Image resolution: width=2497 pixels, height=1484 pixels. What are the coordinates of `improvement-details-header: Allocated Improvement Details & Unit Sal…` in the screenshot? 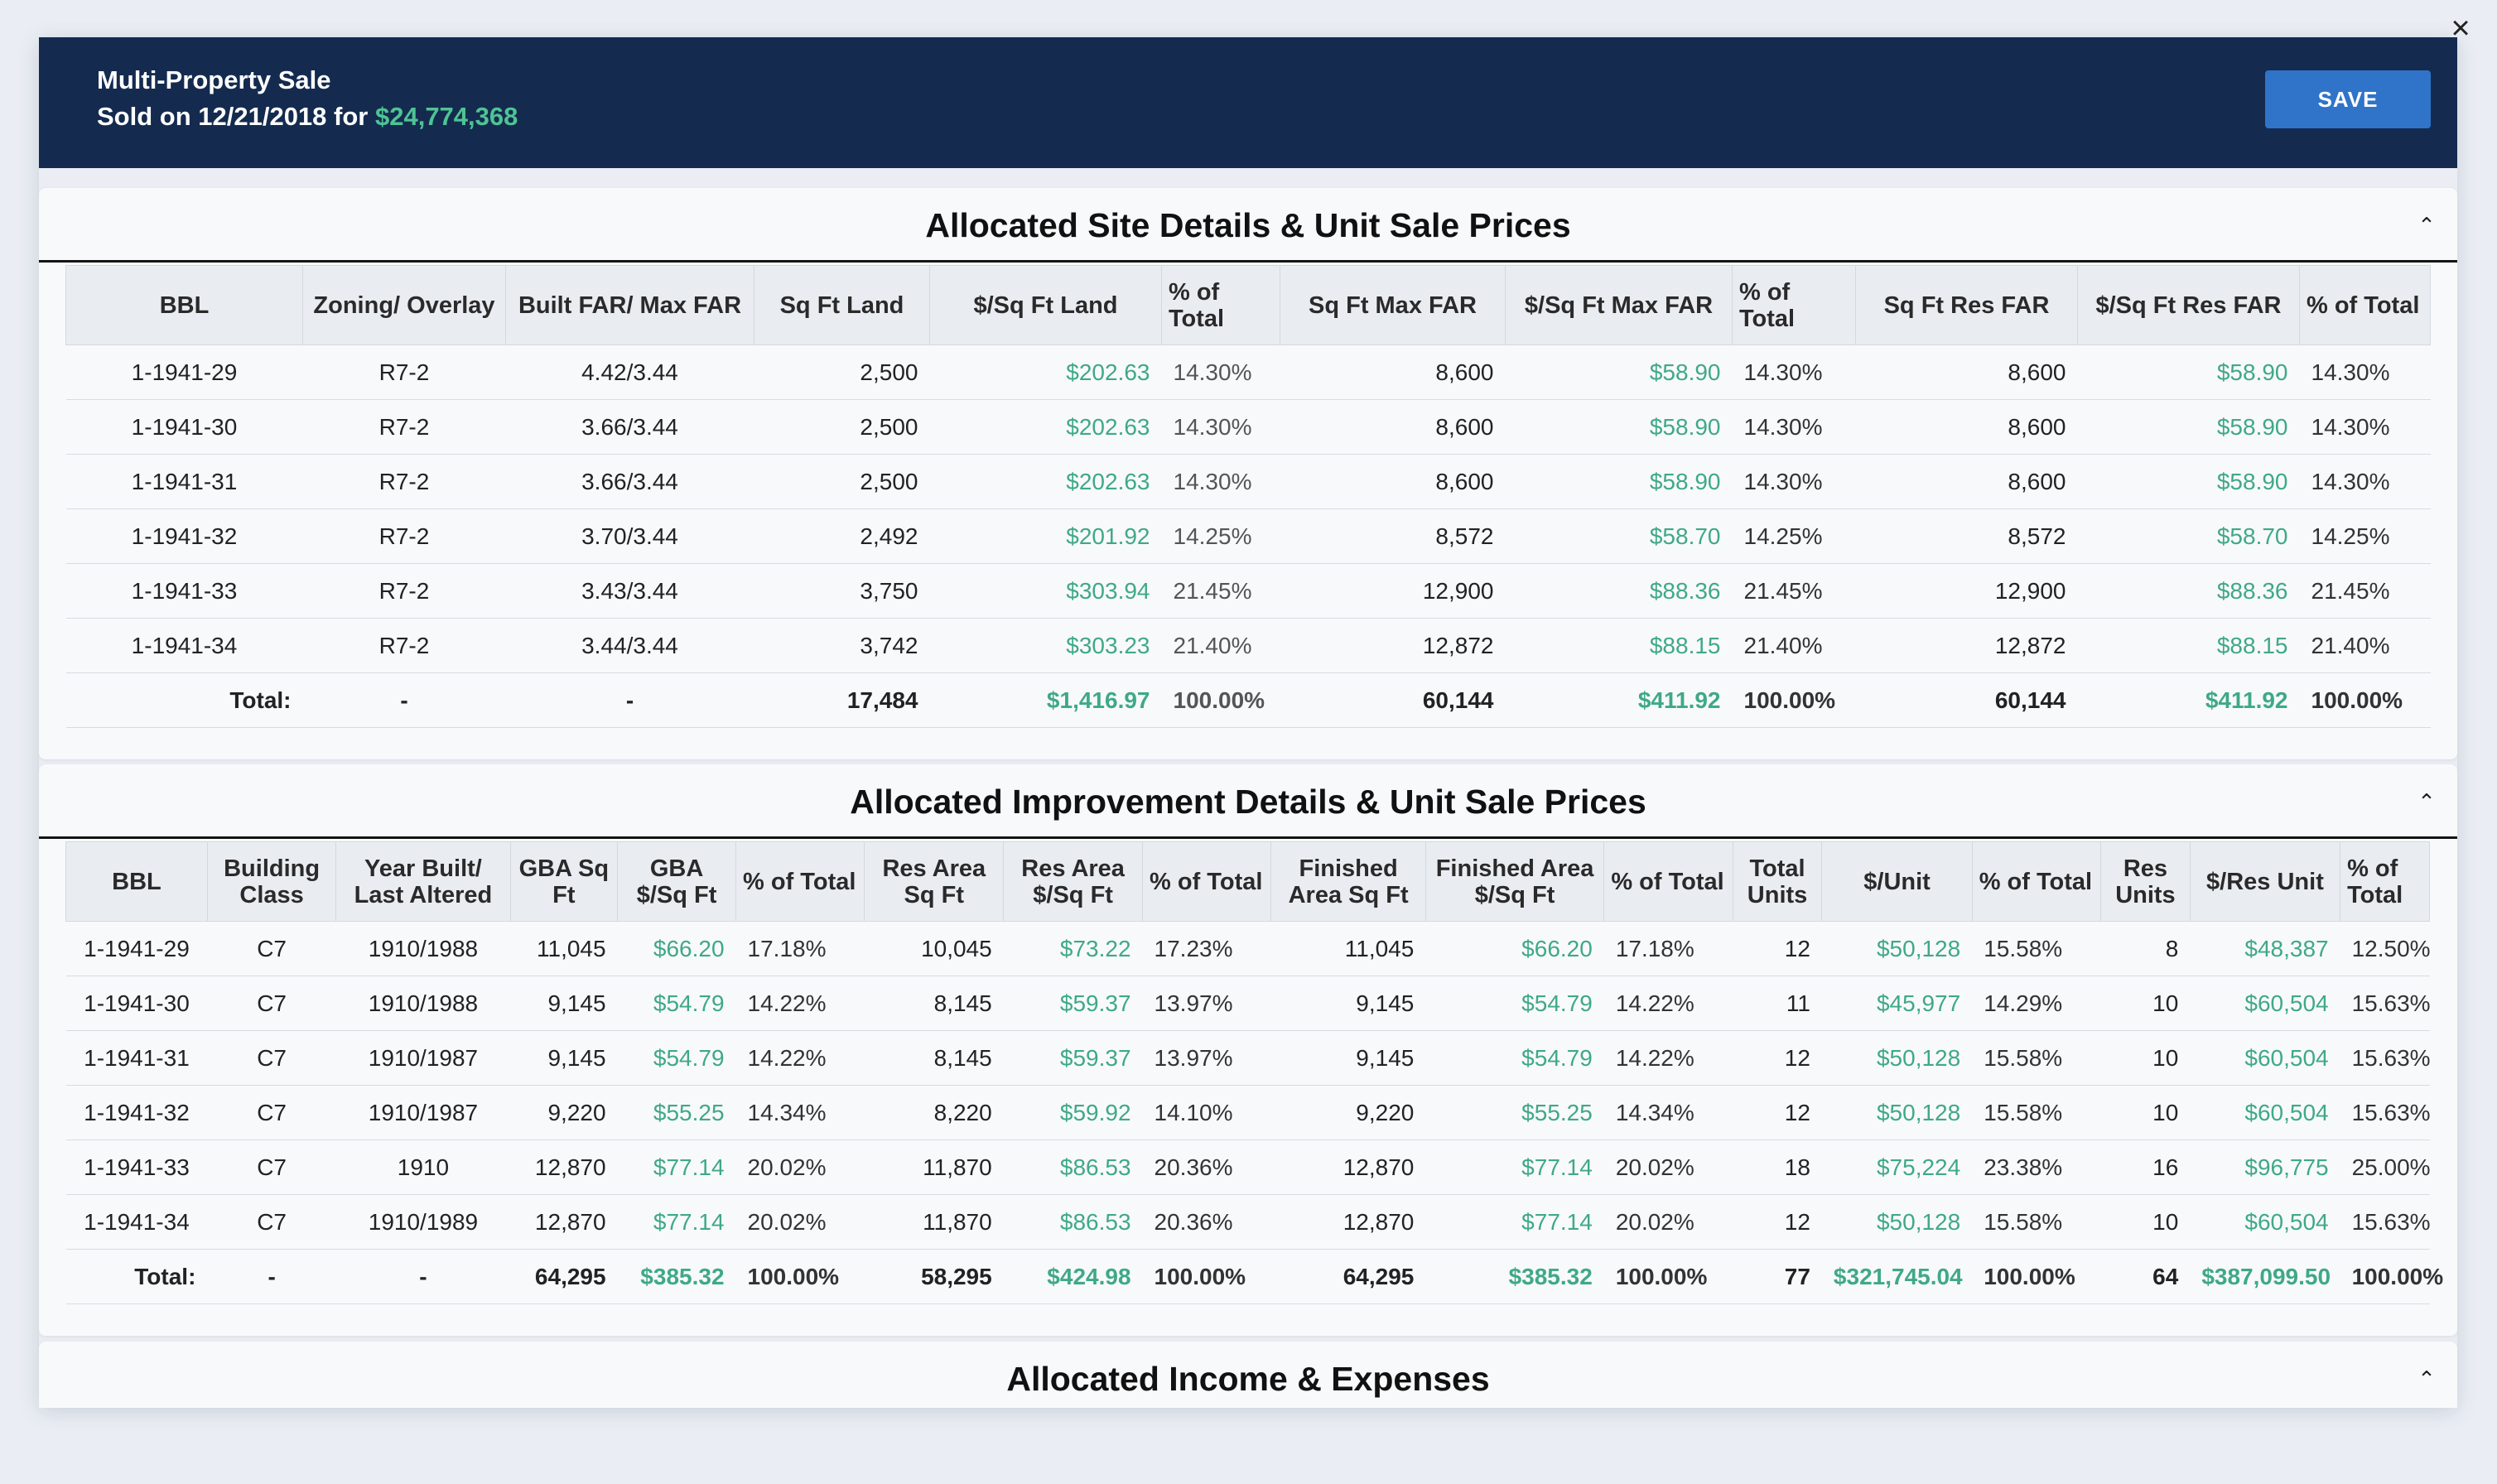 It's located at (1248, 801).